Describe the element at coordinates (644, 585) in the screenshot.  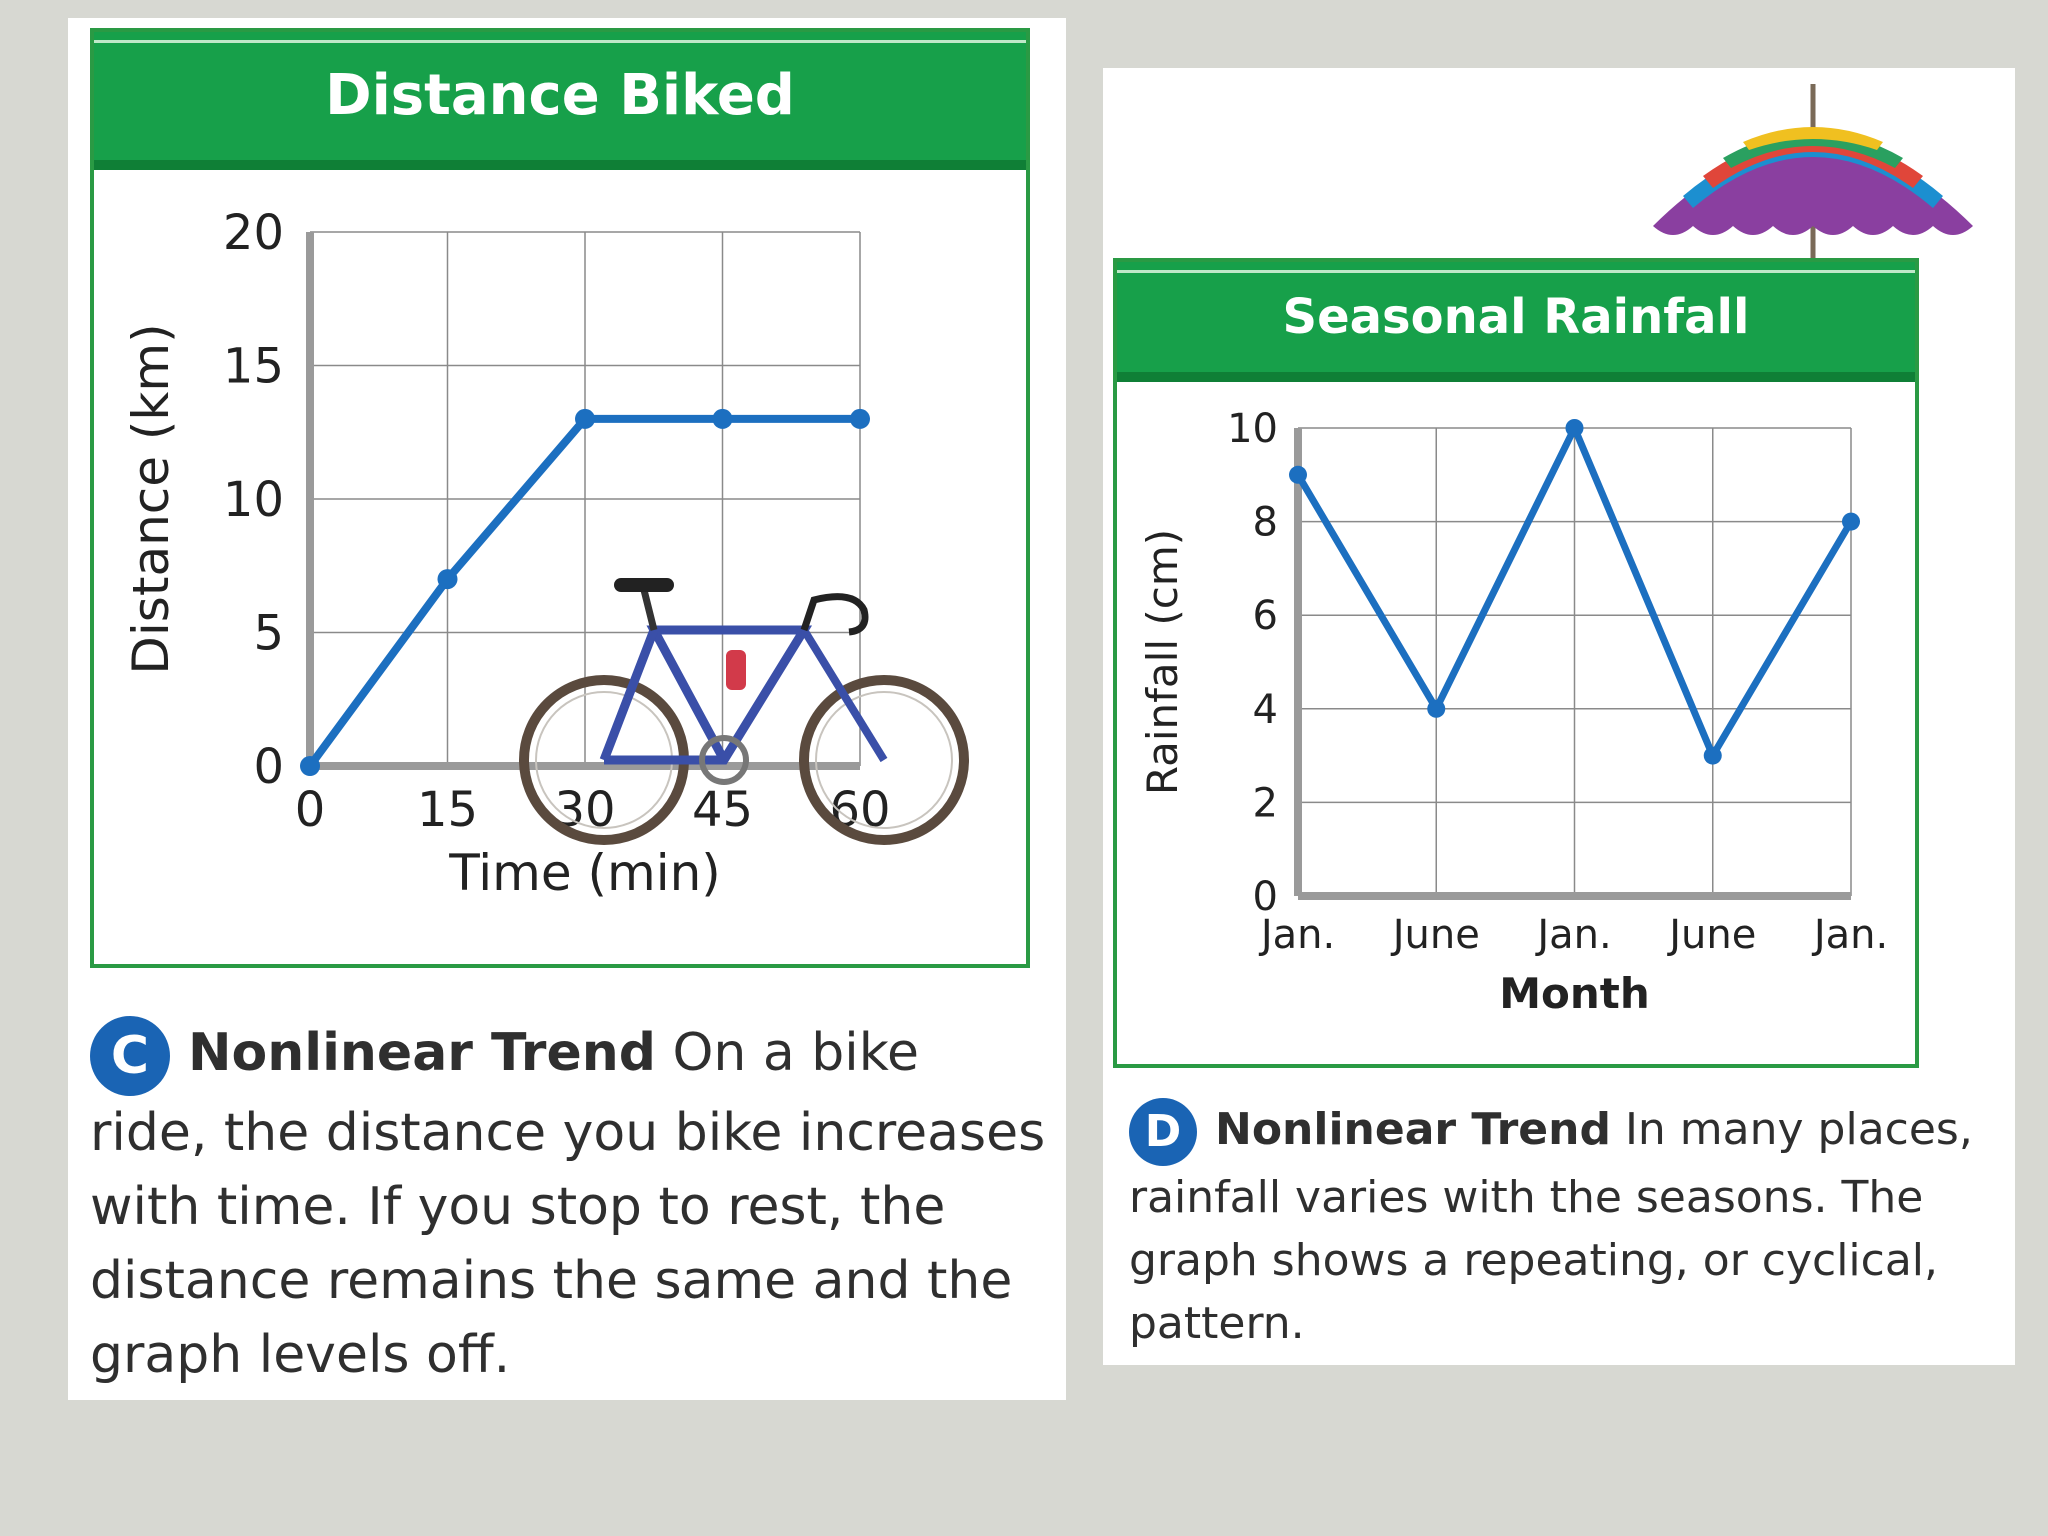
I see `bicycle-saddle` at that location.